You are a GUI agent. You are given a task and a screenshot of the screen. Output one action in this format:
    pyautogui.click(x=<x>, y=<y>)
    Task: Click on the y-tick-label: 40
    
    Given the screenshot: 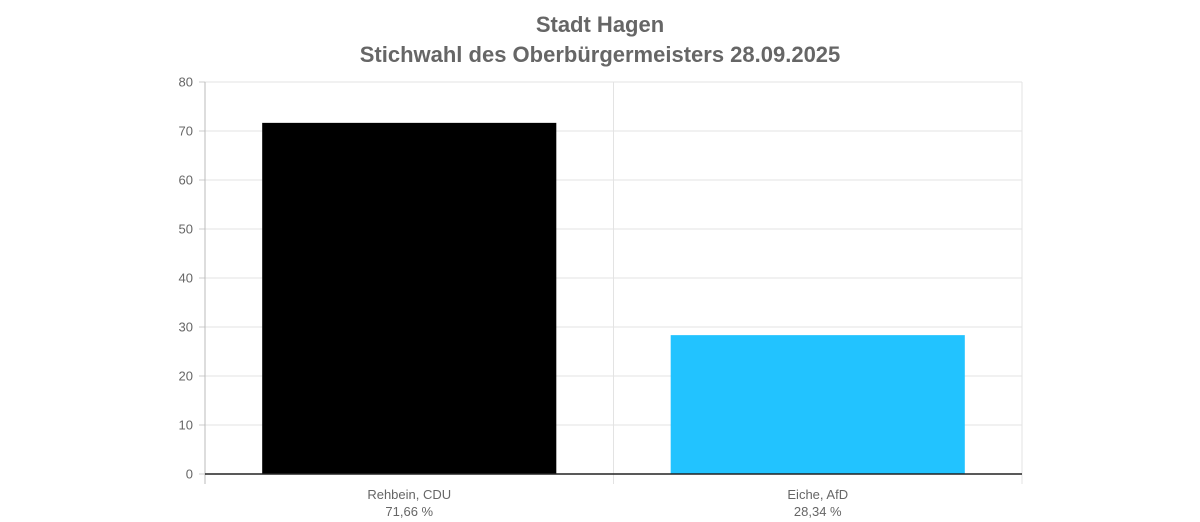 What is the action you would take?
    pyautogui.click(x=186, y=278)
    